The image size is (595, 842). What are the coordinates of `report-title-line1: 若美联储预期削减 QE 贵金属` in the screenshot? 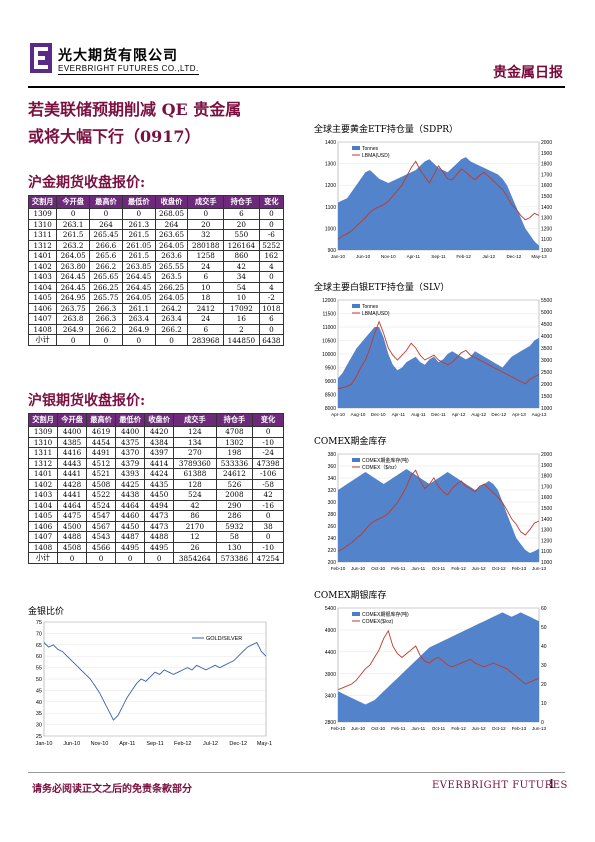 It's located at (135, 109).